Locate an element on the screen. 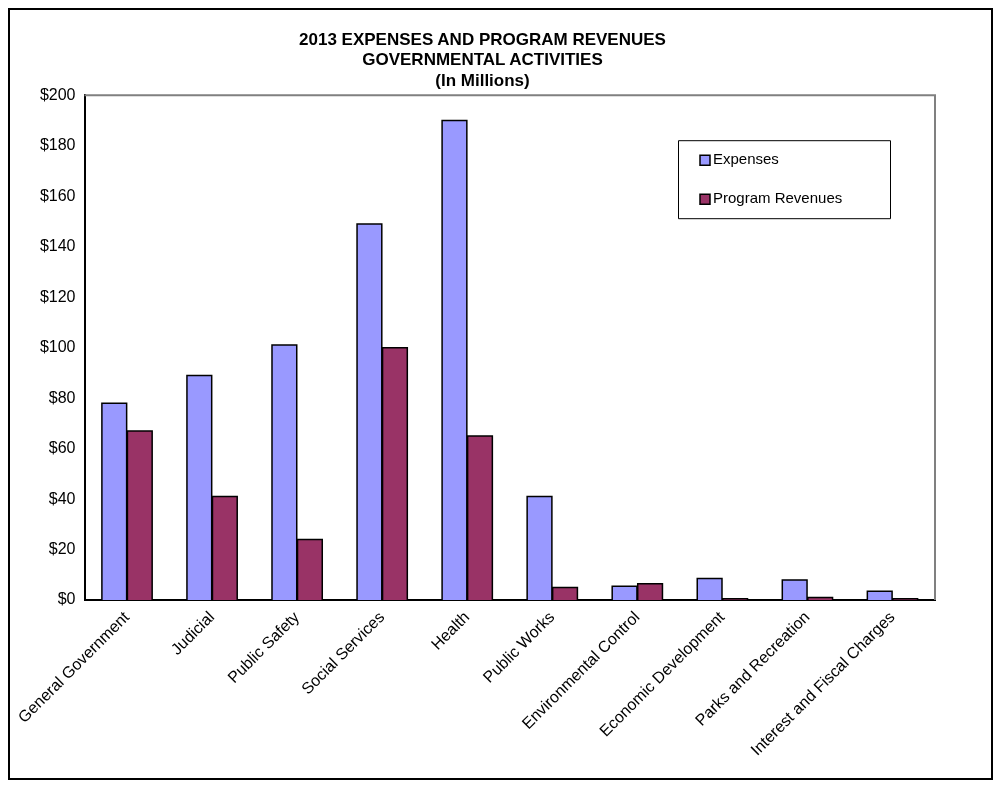 This screenshot has width=1003, height=794. text: 2013 EXPENSES AND PROGRAM REVENUES is located at coordinates (482, 39).